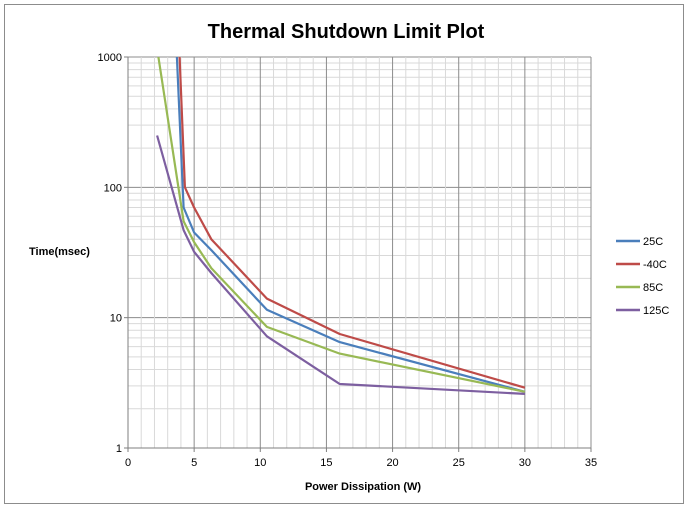 The image size is (695, 511). I want to click on x-tick-label: 25, so click(459, 463).